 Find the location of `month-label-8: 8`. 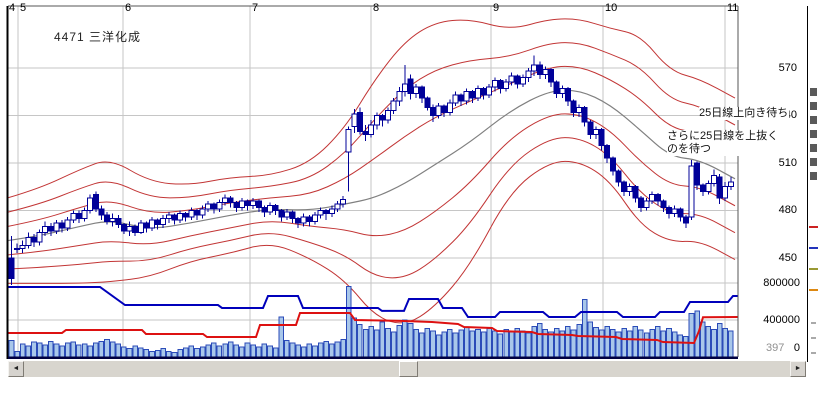

month-label-8: 8 is located at coordinates (376, 8).